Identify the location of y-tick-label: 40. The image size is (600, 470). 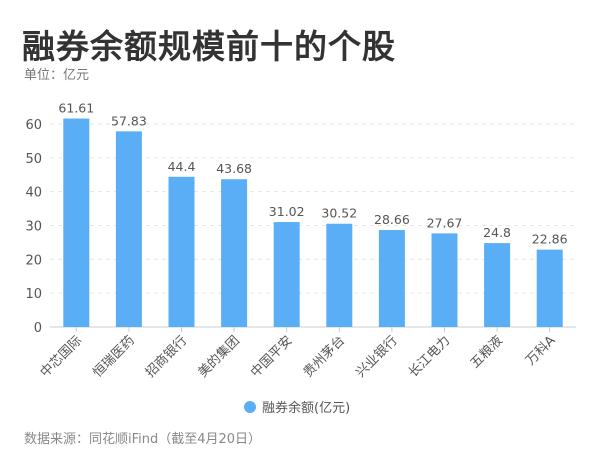
(33, 193).